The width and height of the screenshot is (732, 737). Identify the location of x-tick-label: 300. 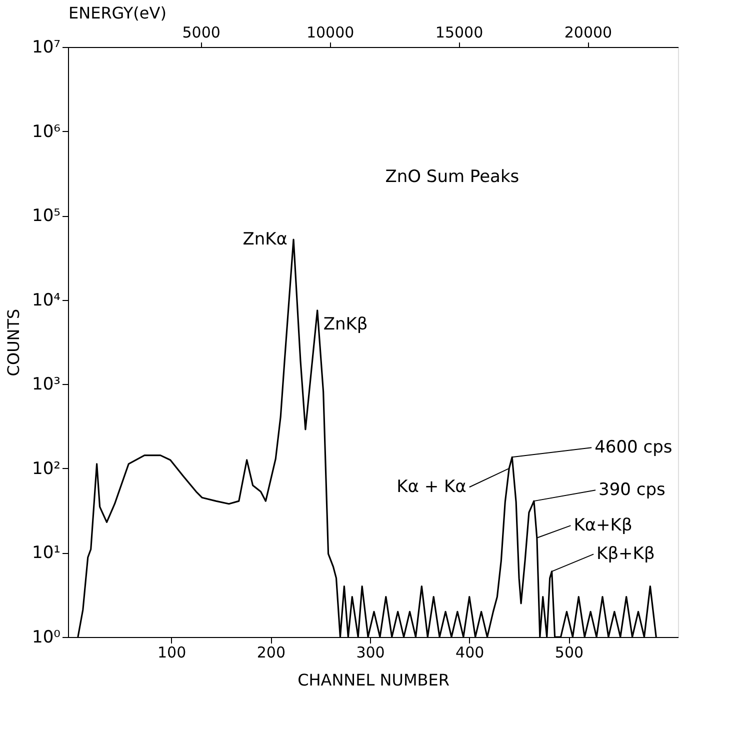
(370, 653).